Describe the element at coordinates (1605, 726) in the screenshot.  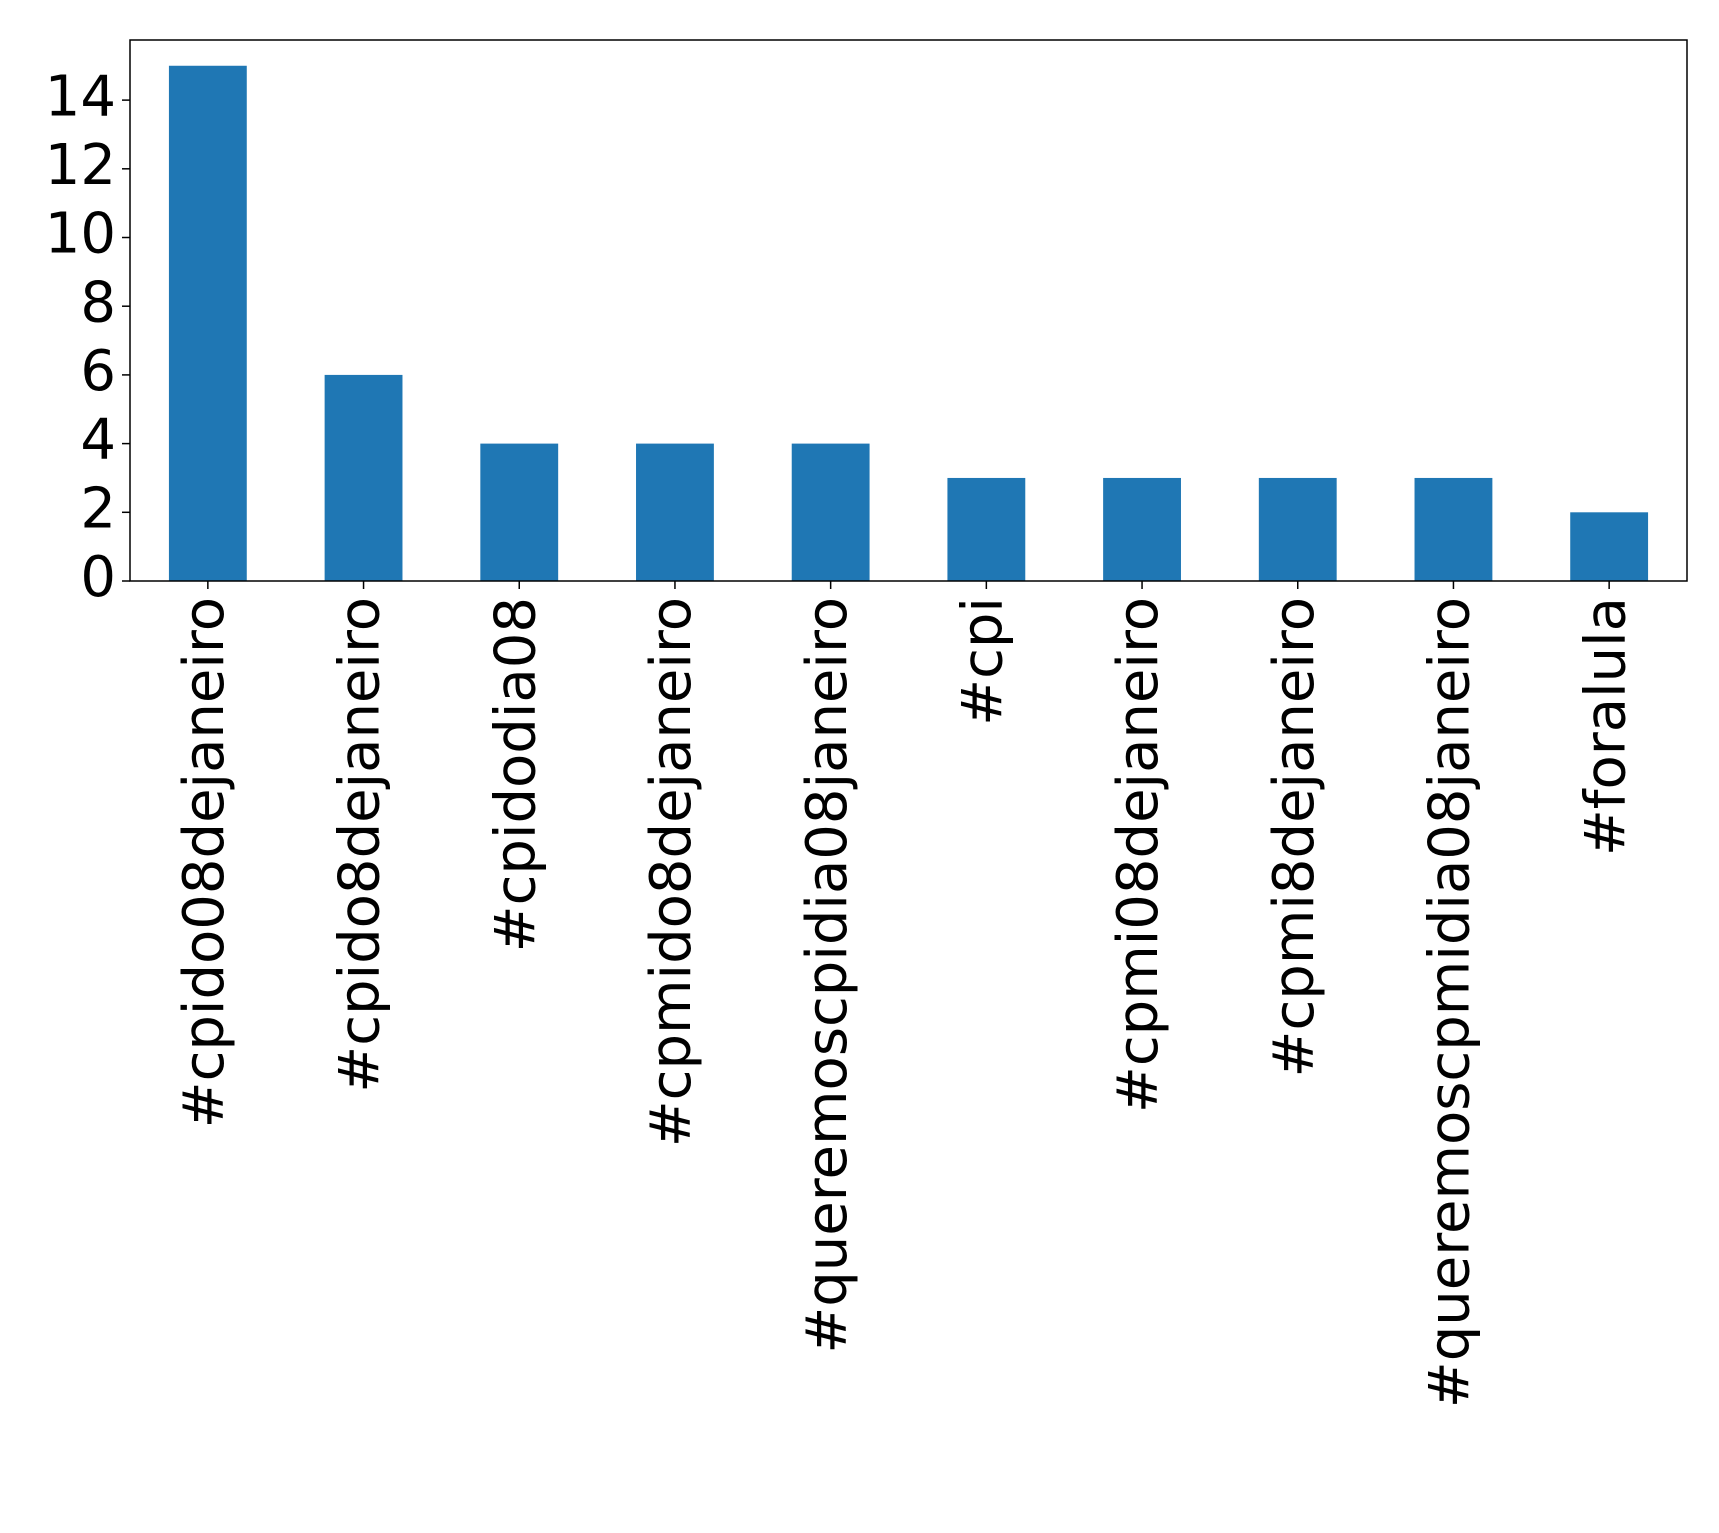
I see `x-tick-label: #foralula` at that location.